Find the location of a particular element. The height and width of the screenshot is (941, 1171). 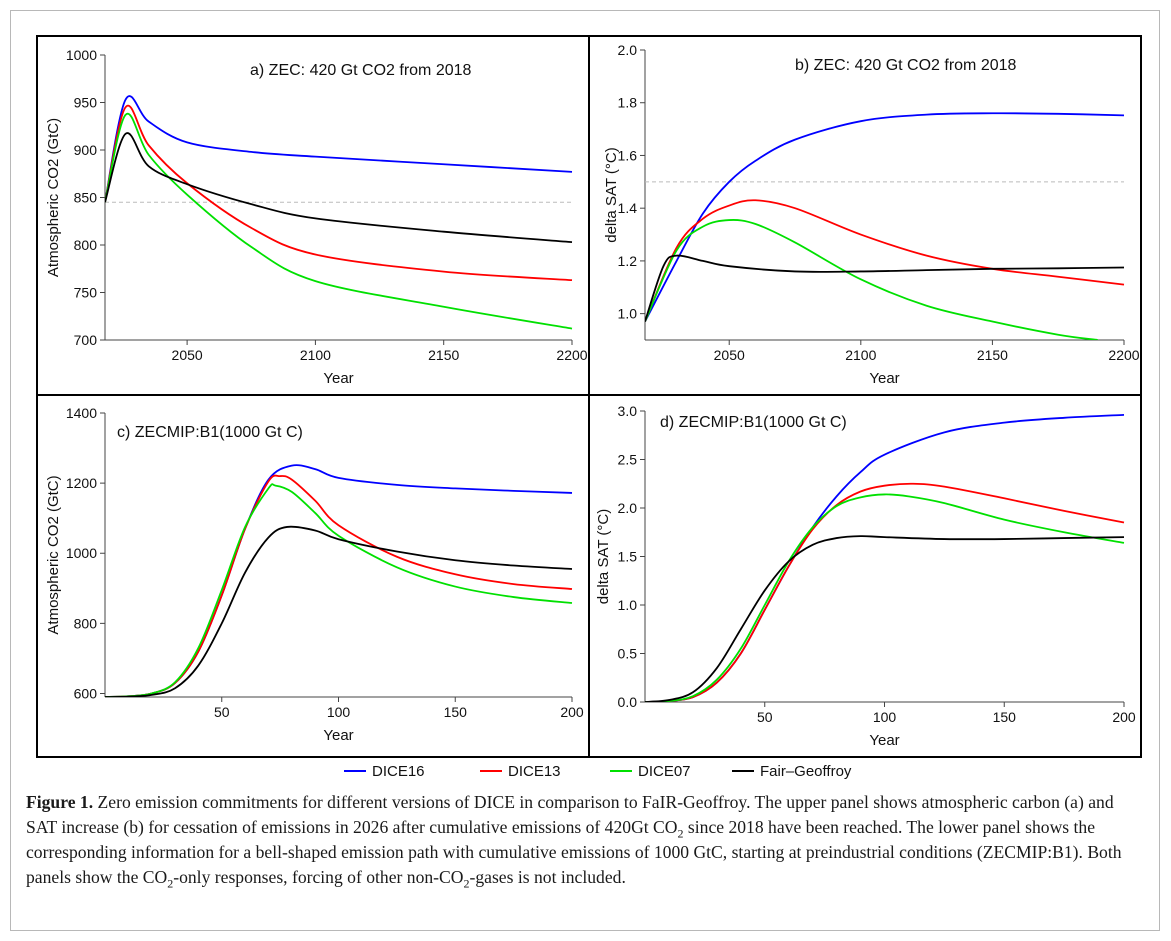

y-tick-label: 1200 is located at coordinates (81, 483).